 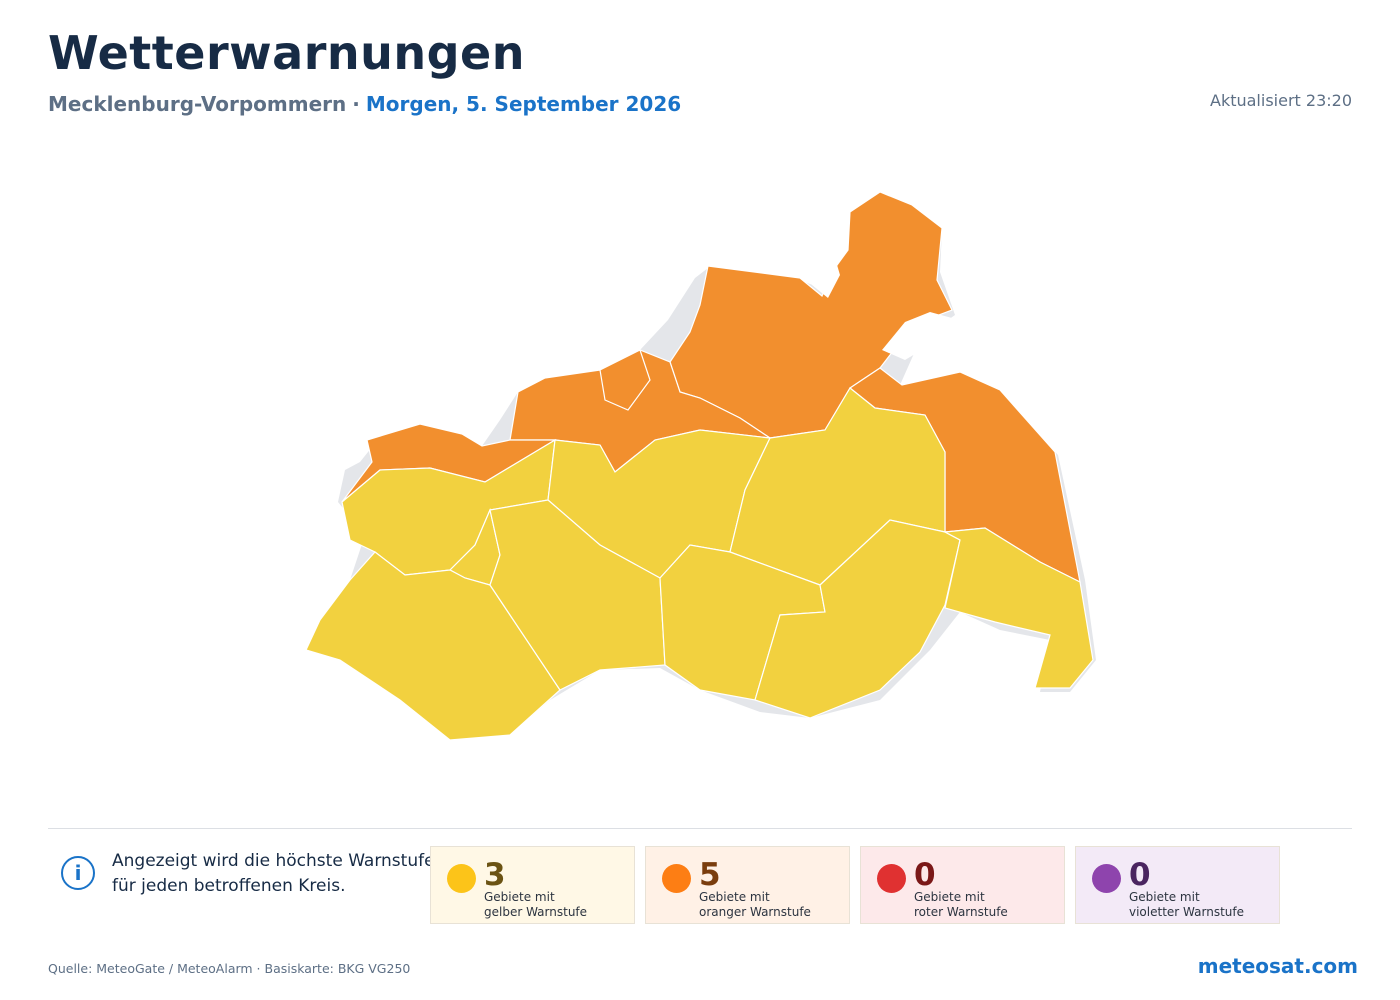 What do you see at coordinates (1177, 885) in the screenshot?
I see `legend-card-violet: 0 Gebiete mit violetter Warnstufe` at bounding box center [1177, 885].